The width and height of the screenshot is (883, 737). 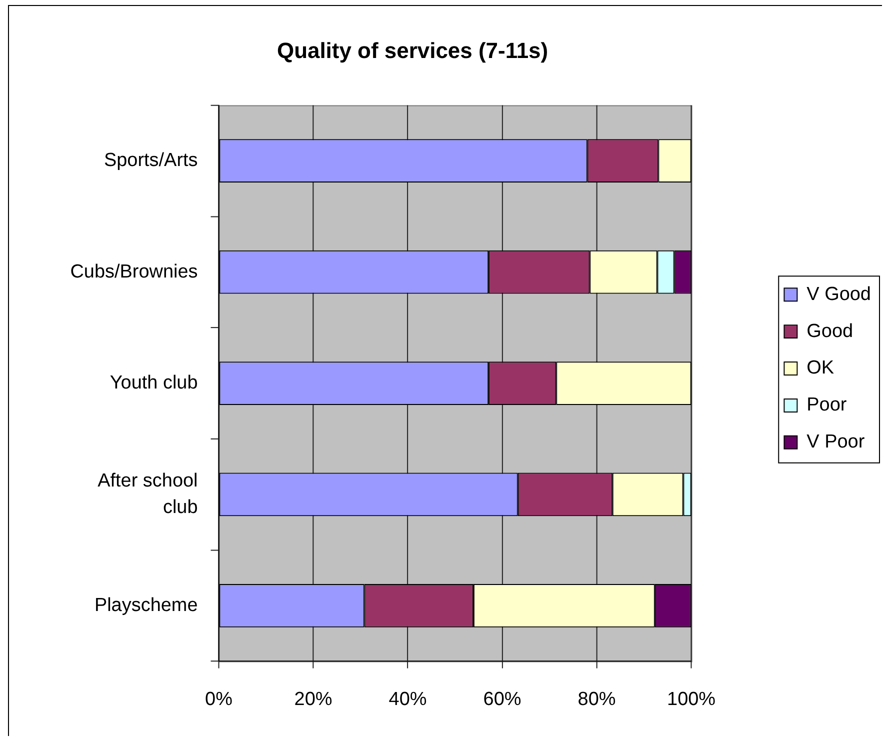 I want to click on x-tick-label: 40%, so click(x=407, y=699).